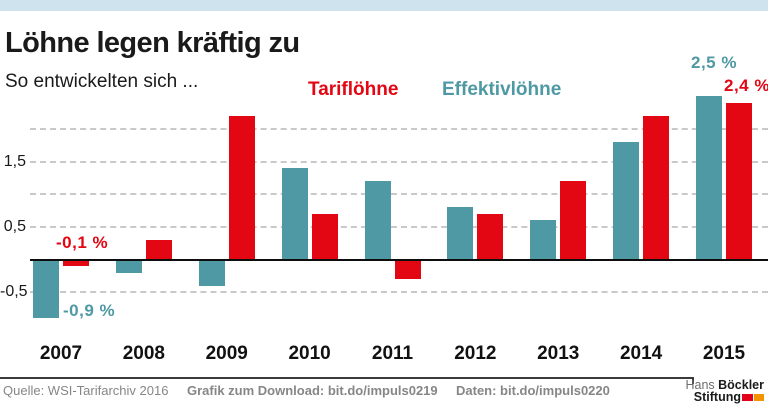  I want to click on bar-tarifloehne-2015, so click(739, 181).